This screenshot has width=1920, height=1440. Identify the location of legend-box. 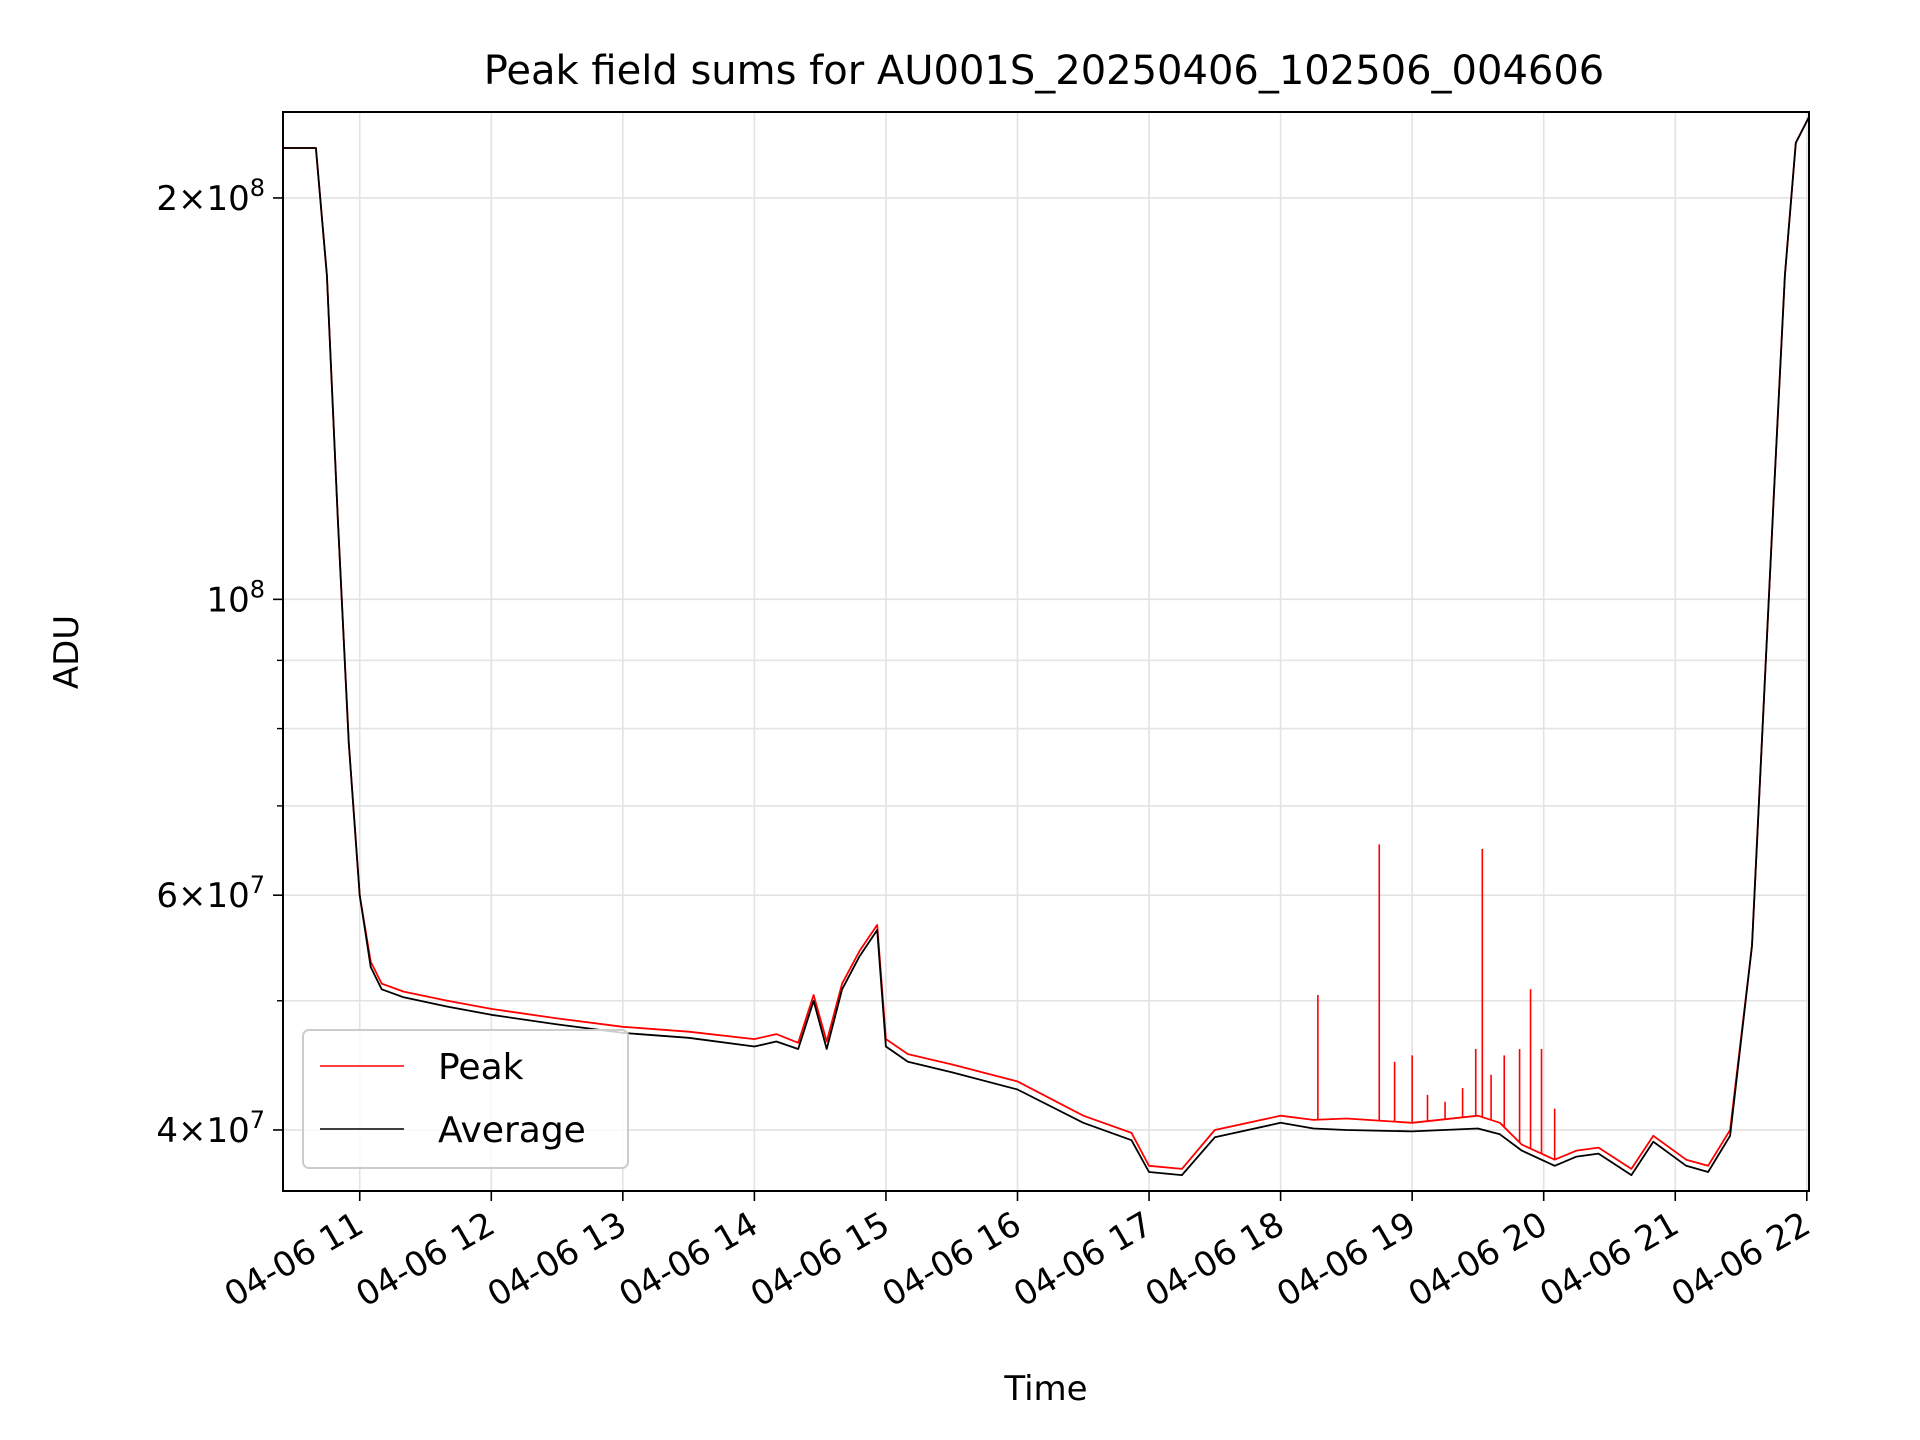
(465, 1099).